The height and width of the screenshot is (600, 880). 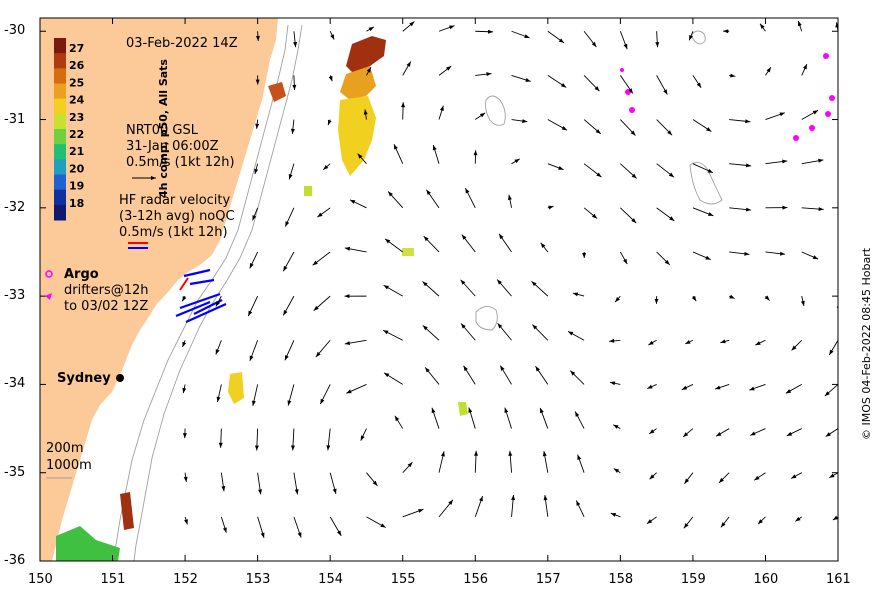 What do you see at coordinates (182, 43) in the screenshot?
I see `map-title-date: 03-Feb-2022 14Z` at bounding box center [182, 43].